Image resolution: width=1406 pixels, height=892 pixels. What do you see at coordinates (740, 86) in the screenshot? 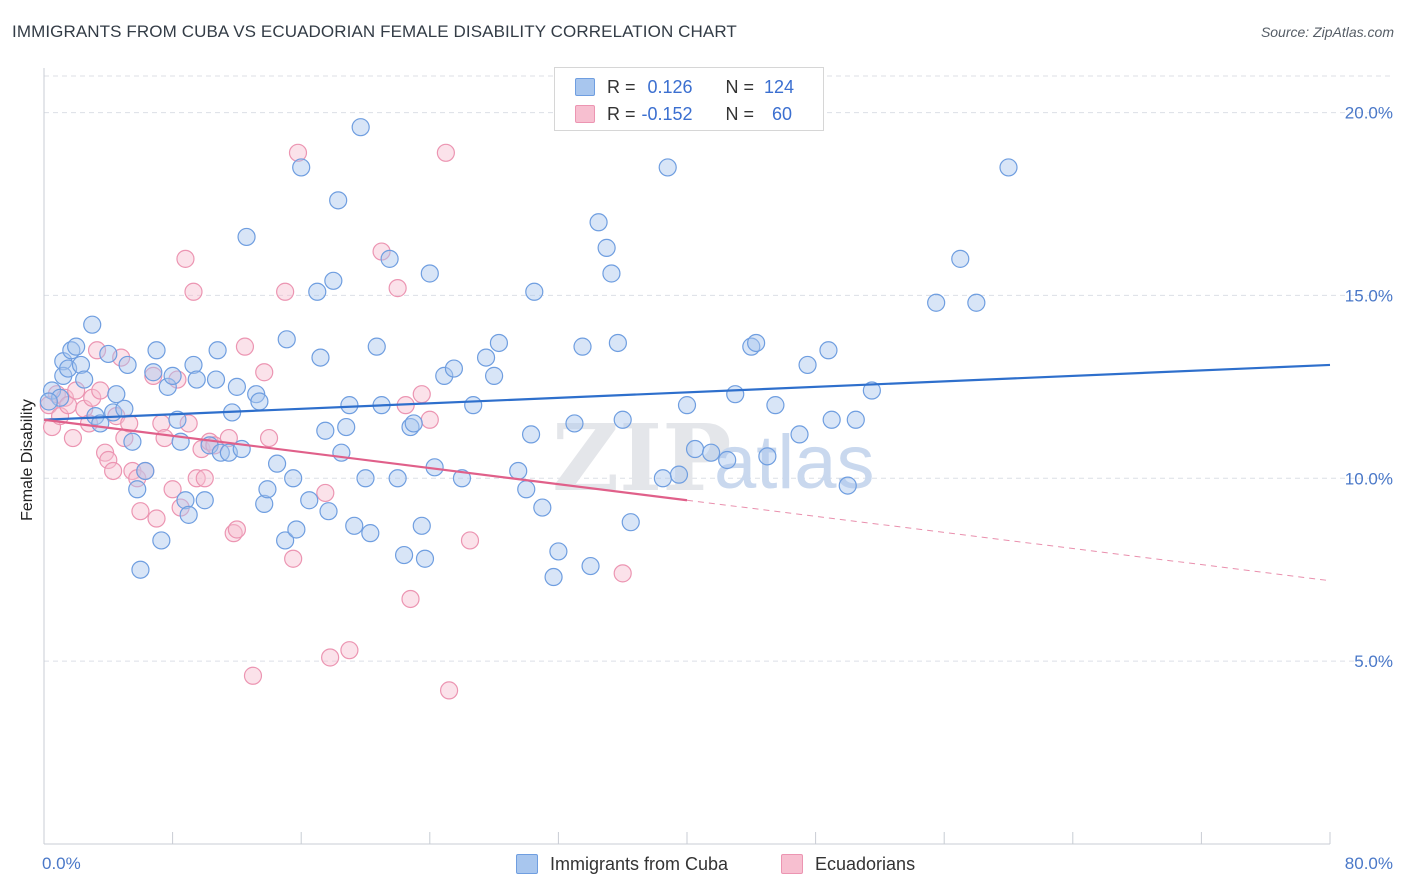
I see `legend-n-label: N =` at bounding box center [740, 86].